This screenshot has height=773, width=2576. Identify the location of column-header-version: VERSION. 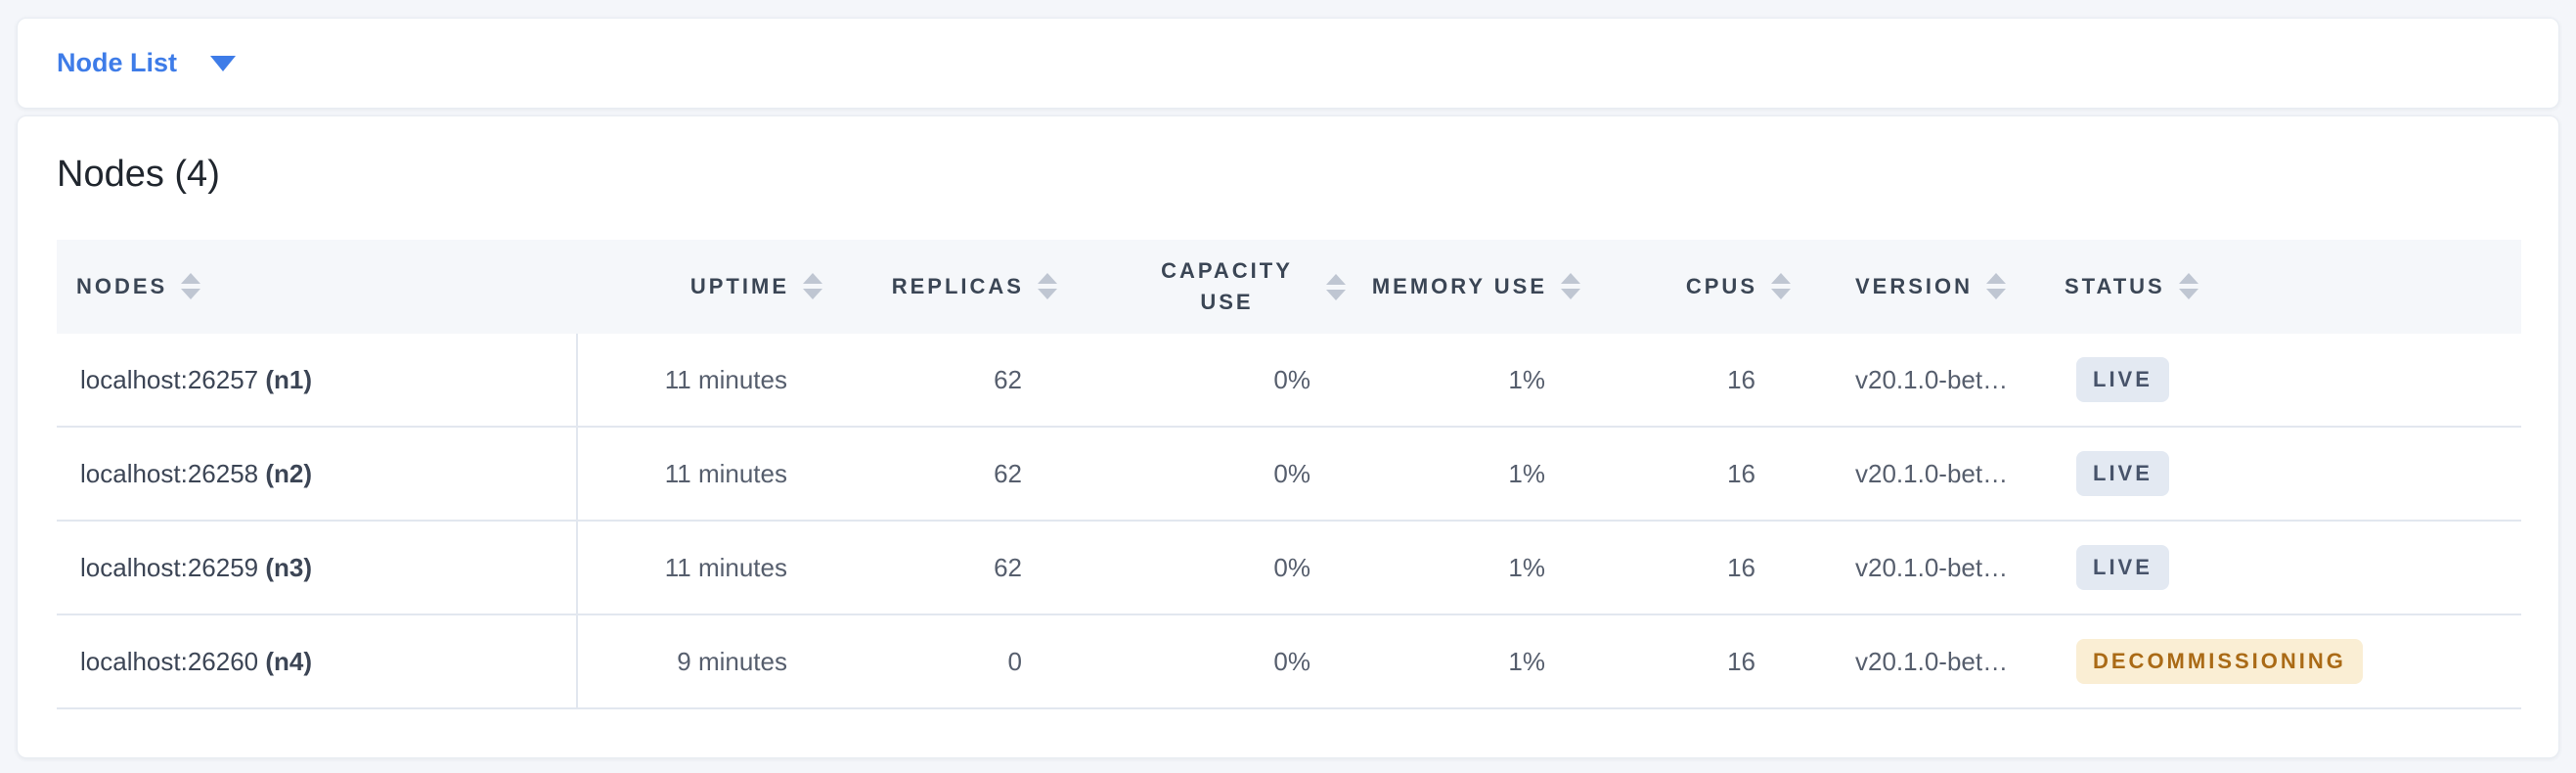
(1928, 287).